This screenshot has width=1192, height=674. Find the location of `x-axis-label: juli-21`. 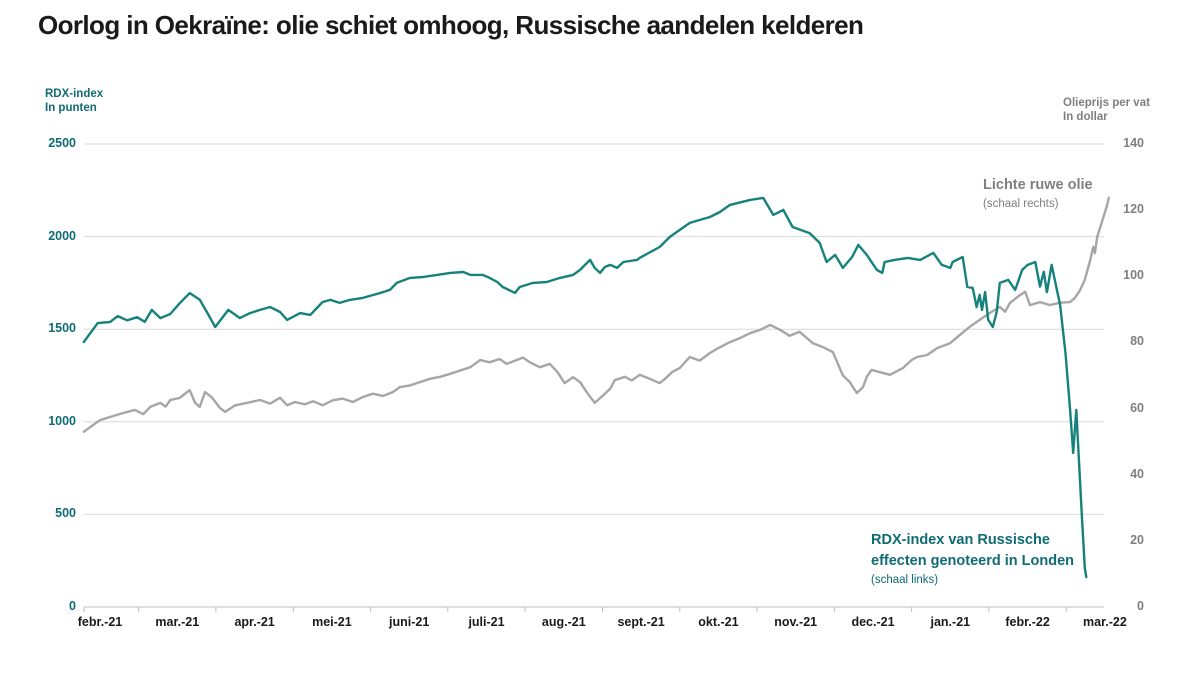

x-axis-label: juli-21 is located at coordinates (486, 622).